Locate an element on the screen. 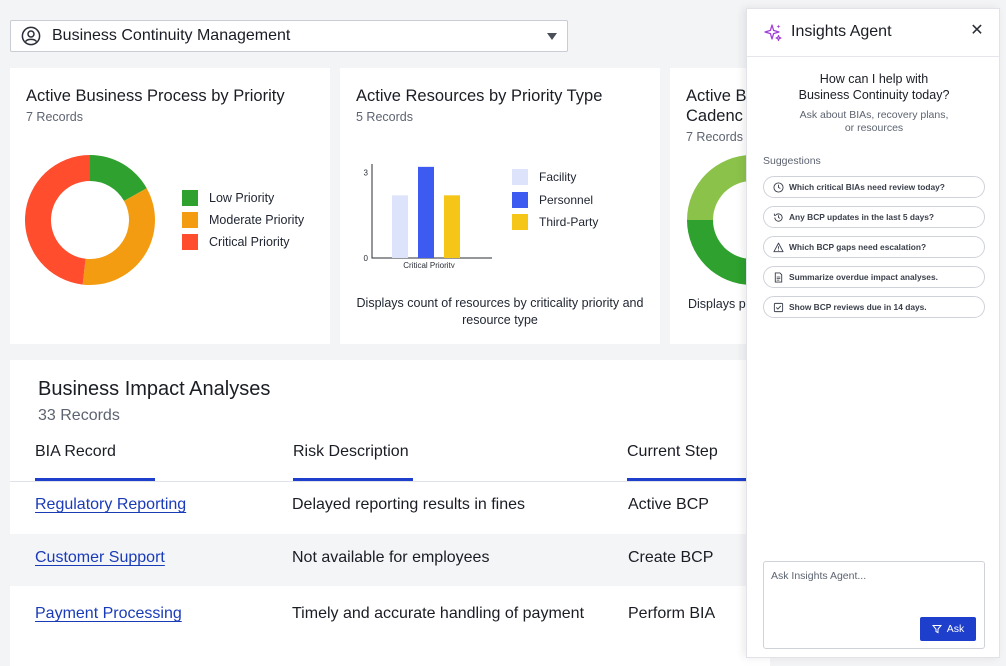  warning-icon is located at coordinates (778, 247).